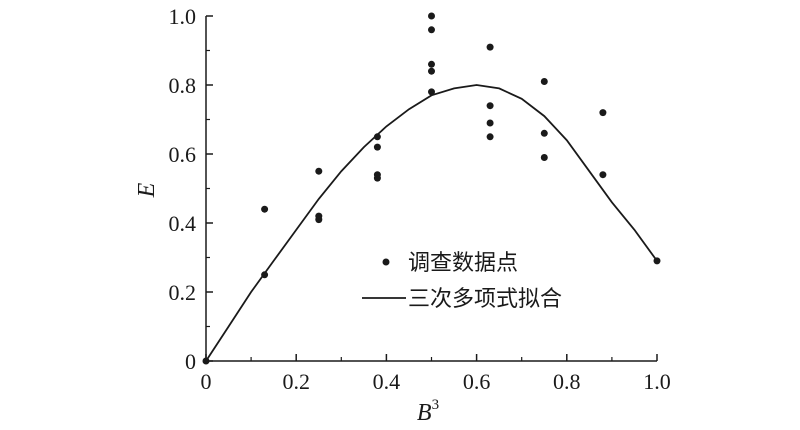 This screenshot has height=430, width=800. I want to click on legend-label-points: 调查数据点, so click(463, 263).